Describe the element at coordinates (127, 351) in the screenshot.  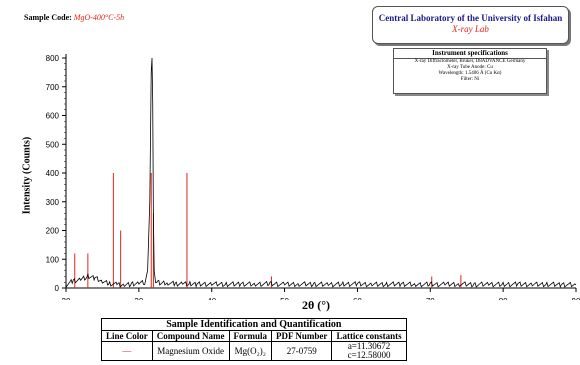
I see `cell-line-color: —` at that location.